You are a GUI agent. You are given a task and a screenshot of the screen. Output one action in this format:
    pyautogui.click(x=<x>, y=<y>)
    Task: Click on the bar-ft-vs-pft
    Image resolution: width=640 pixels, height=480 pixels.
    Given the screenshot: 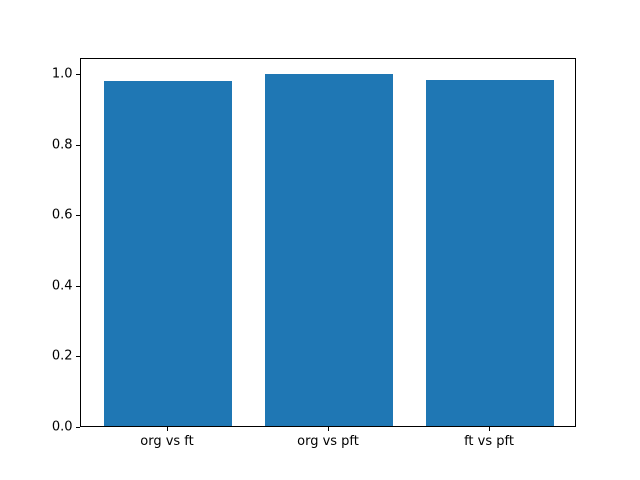 What is the action you would take?
    pyautogui.click(x=490, y=252)
    